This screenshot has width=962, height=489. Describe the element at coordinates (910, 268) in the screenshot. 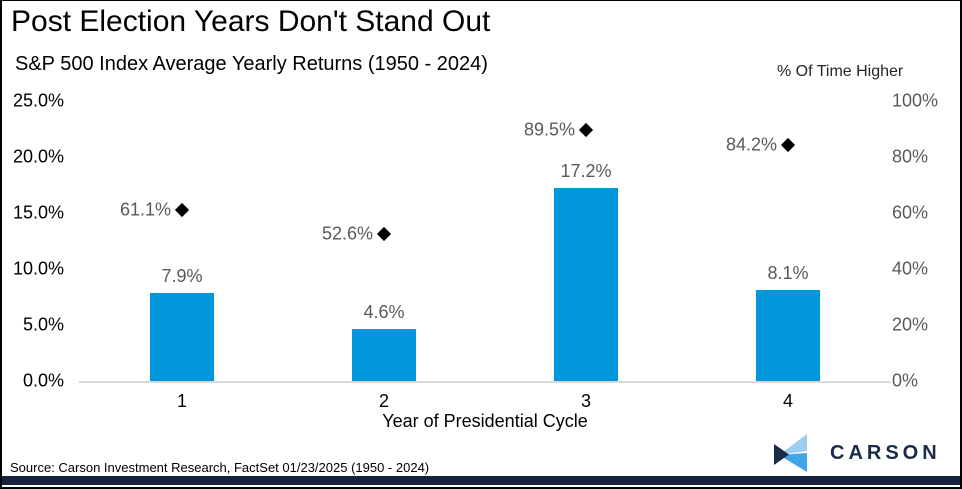

I see `right-axis-tick-label: 40%` at that location.